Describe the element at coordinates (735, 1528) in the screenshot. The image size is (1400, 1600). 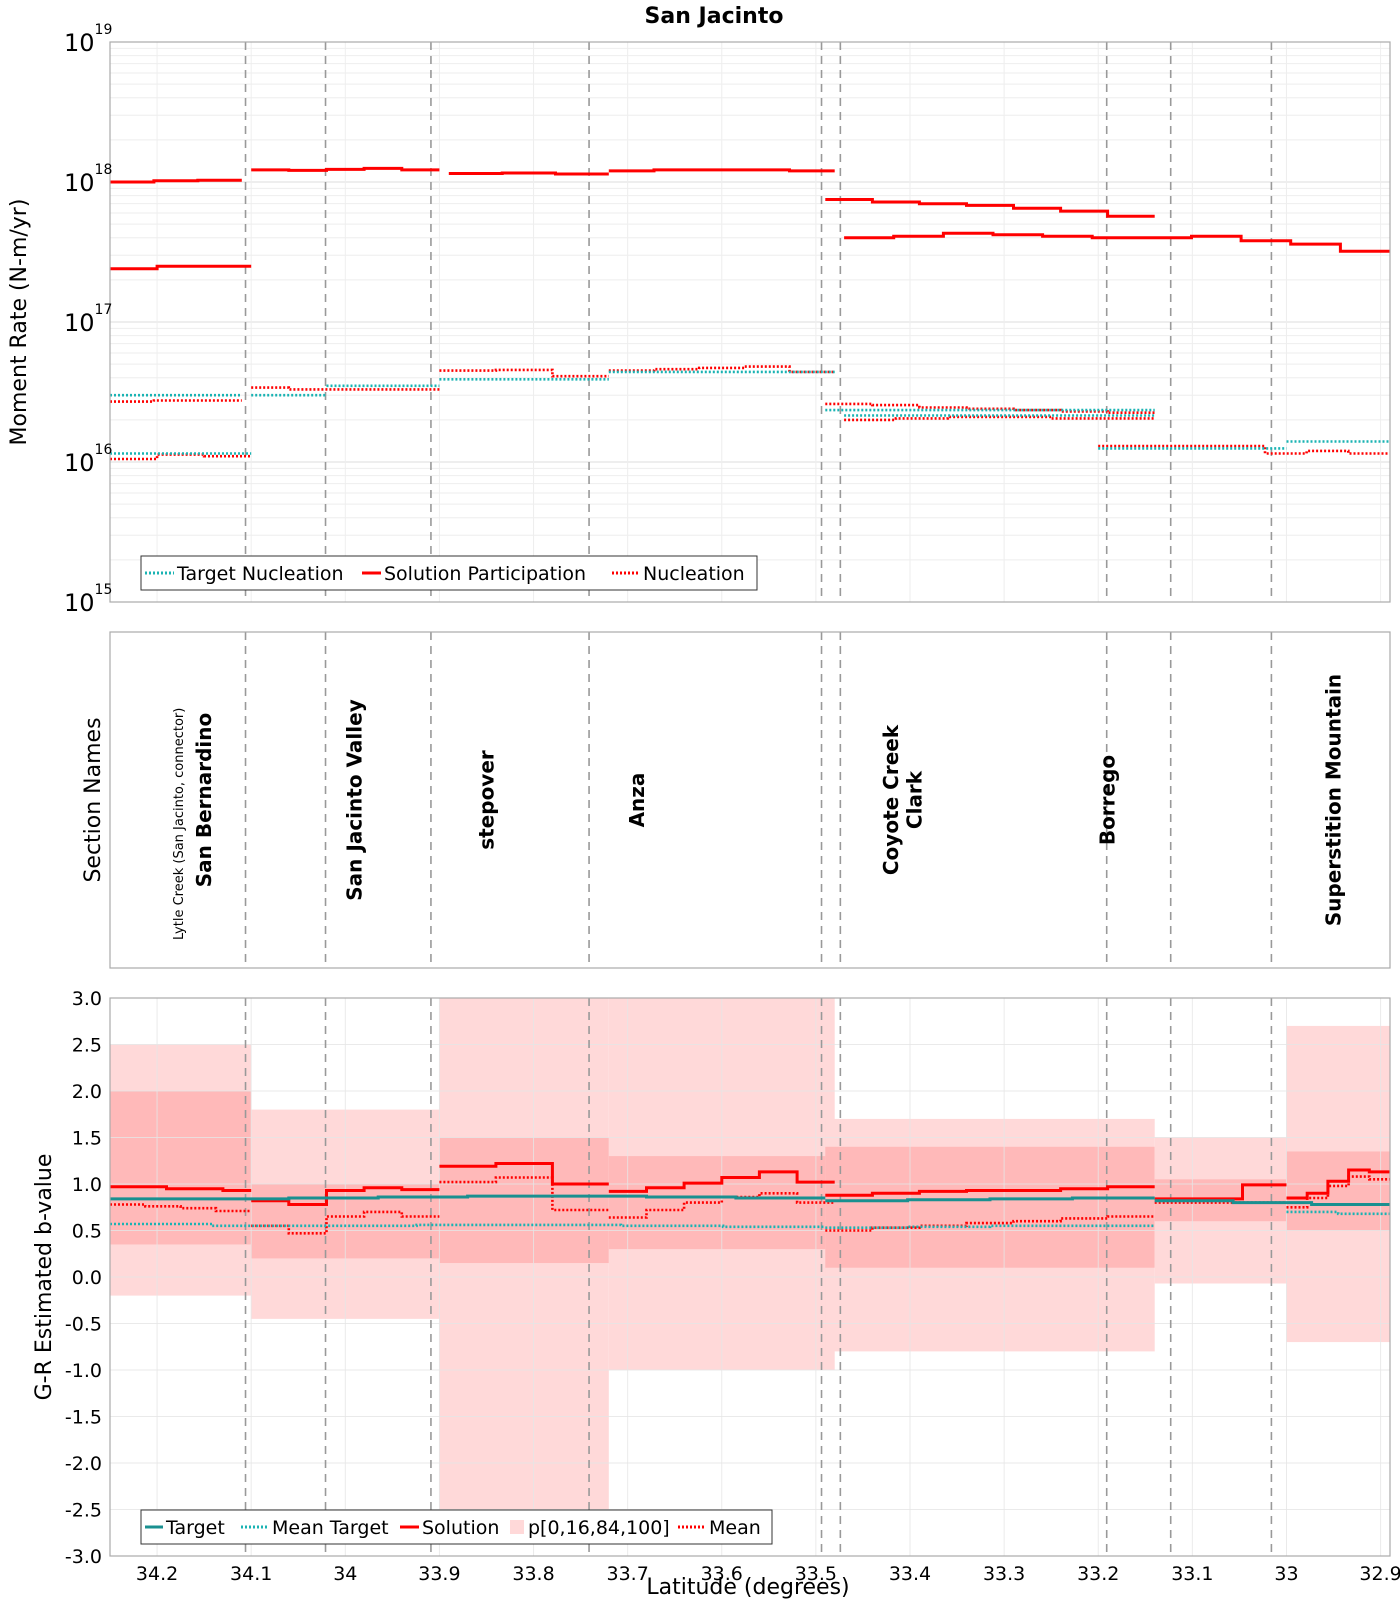
I see `legend-label-mean: Mean` at that location.